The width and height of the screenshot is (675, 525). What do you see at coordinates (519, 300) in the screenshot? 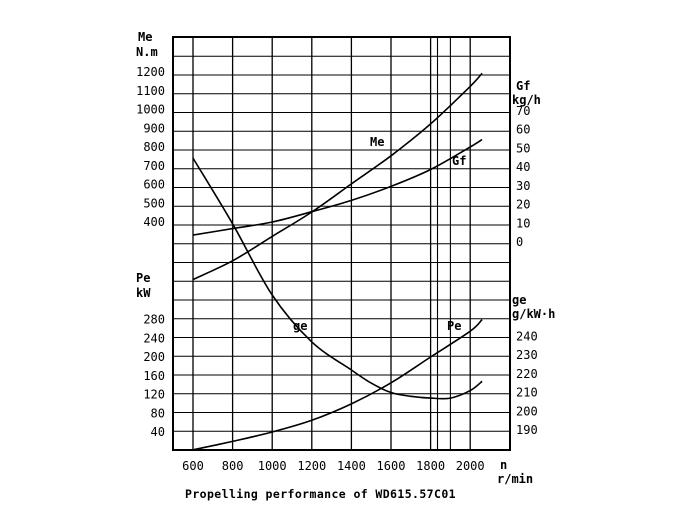
I see `ge-axis-label: ge` at bounding box center [519, 300].